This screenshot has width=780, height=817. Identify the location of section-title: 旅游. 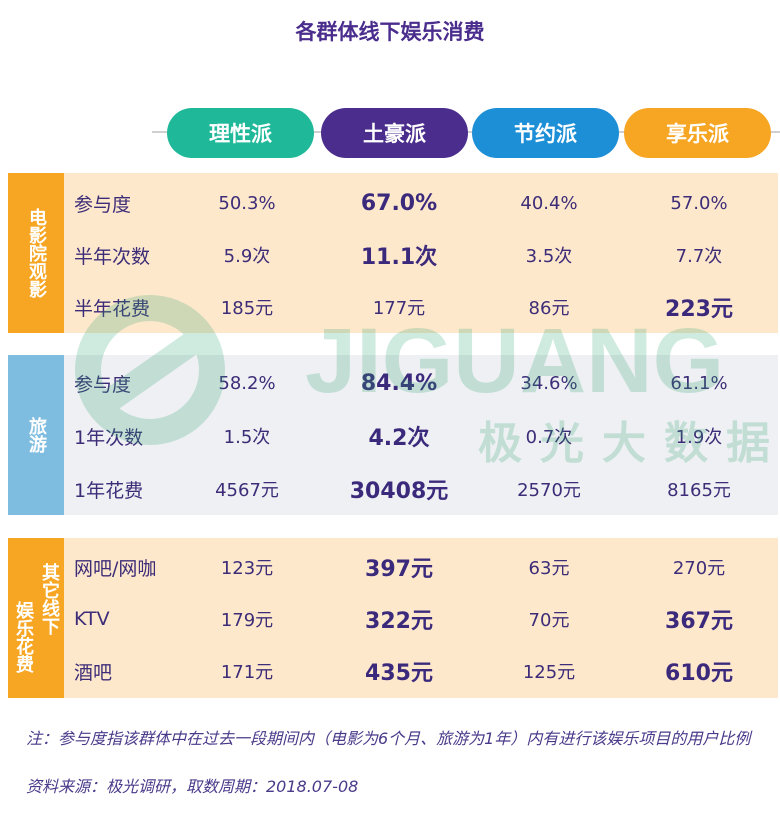
(36, 435).